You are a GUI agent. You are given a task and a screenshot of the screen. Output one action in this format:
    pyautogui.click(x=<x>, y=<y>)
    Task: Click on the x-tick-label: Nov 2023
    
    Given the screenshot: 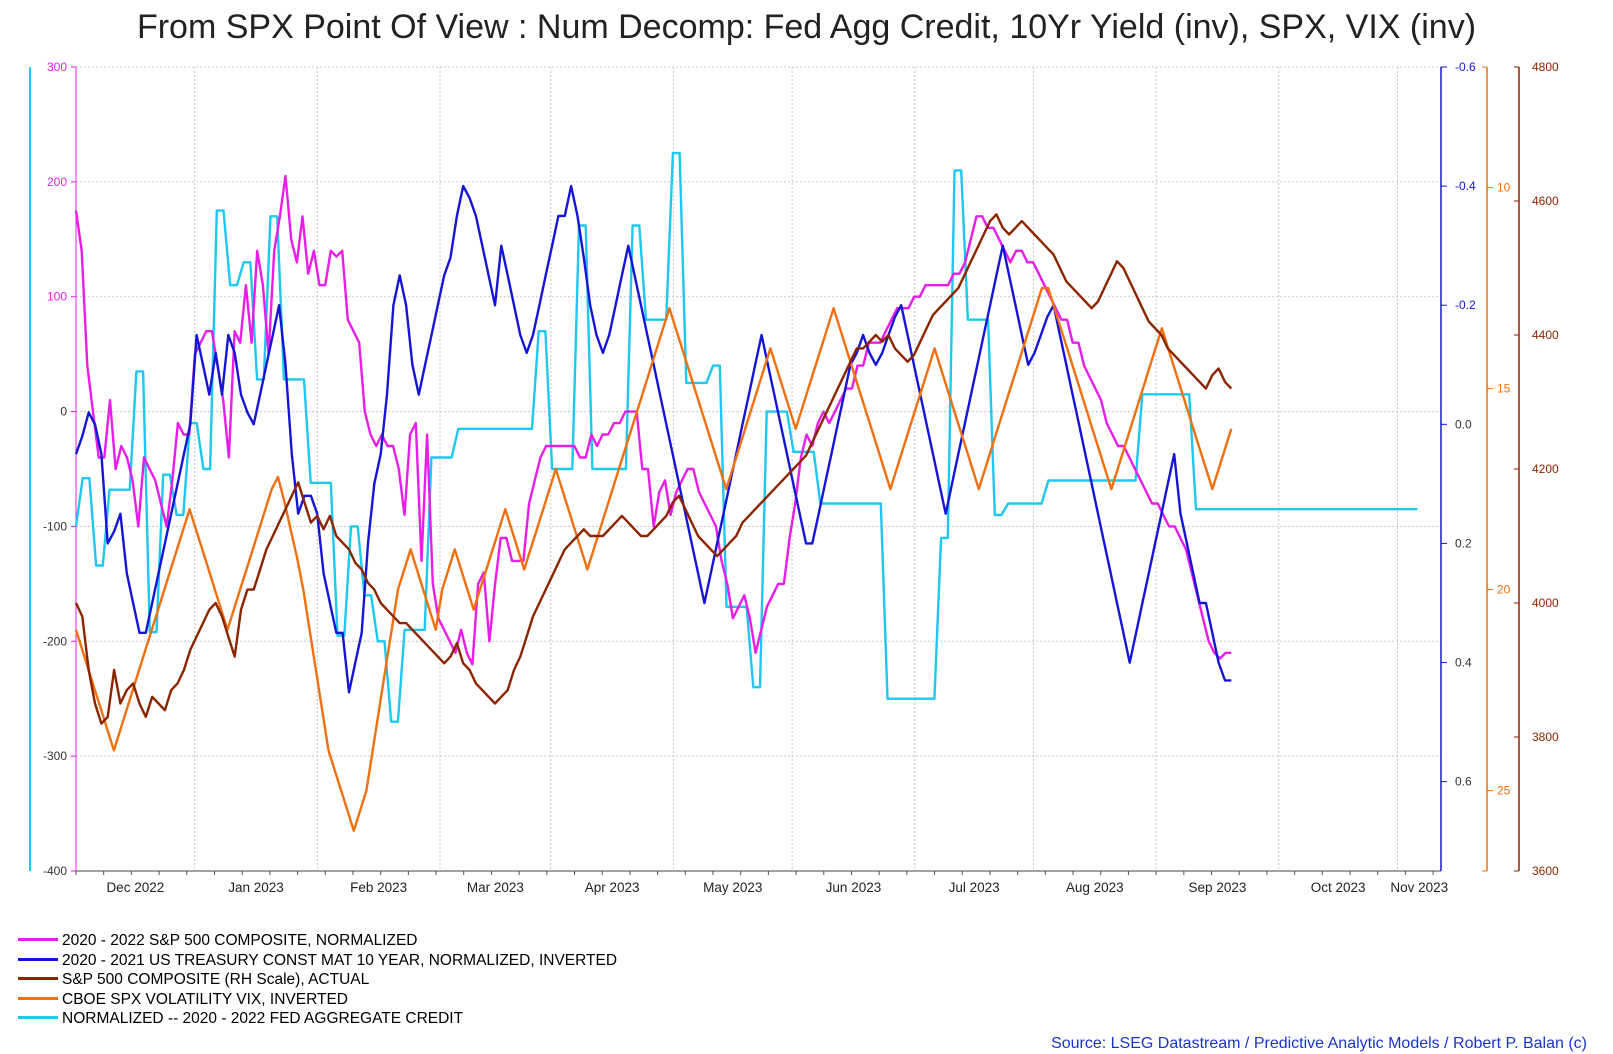 What is the action you would take?
    pyautogui.click(x=1419, y=887)
    